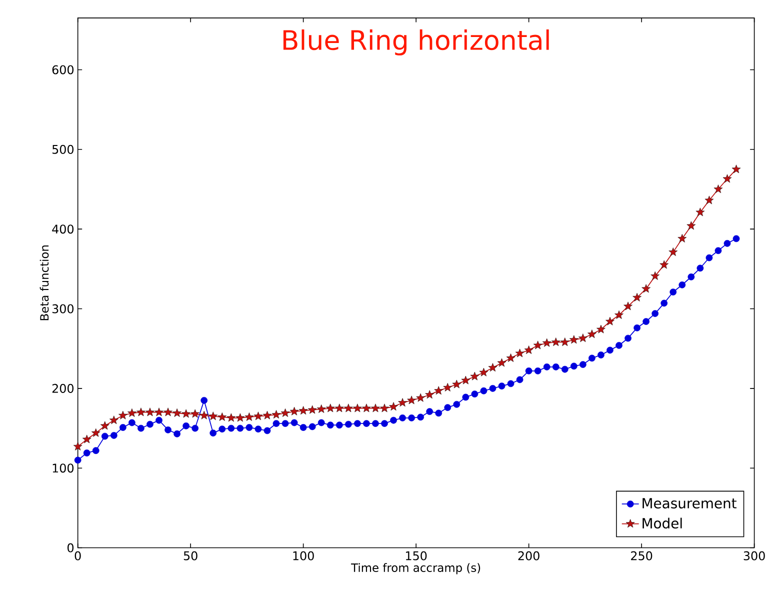  I want to click on y-tick-label: 0, so click(71, 547).